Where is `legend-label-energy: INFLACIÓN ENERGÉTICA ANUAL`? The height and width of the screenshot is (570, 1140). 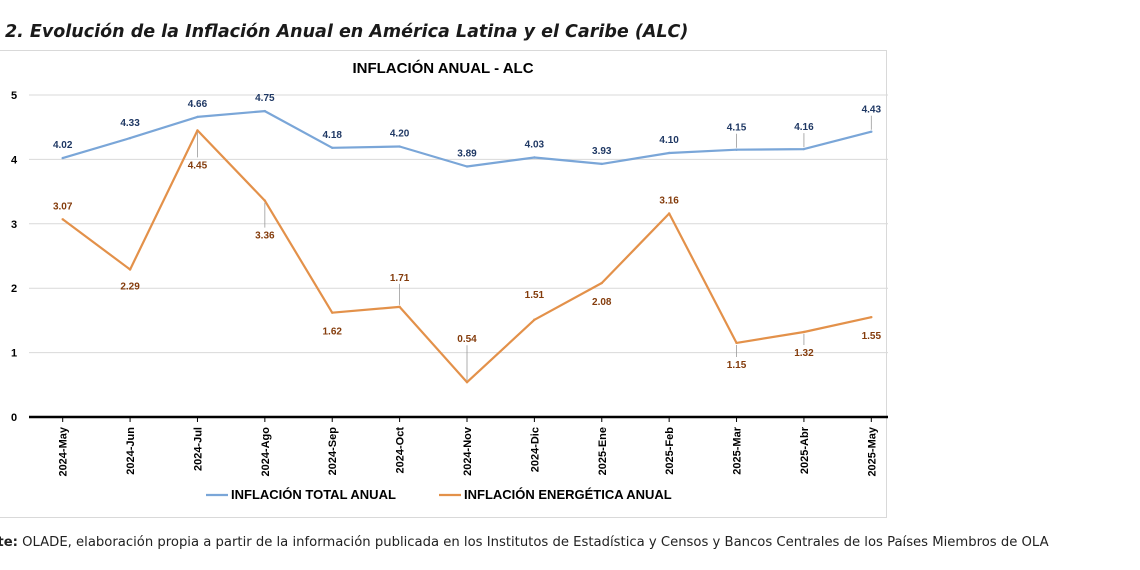
legend-label-energy: INFLACIÓN ENERGÉTICA ANUAL is located at coordinates (568, 494).